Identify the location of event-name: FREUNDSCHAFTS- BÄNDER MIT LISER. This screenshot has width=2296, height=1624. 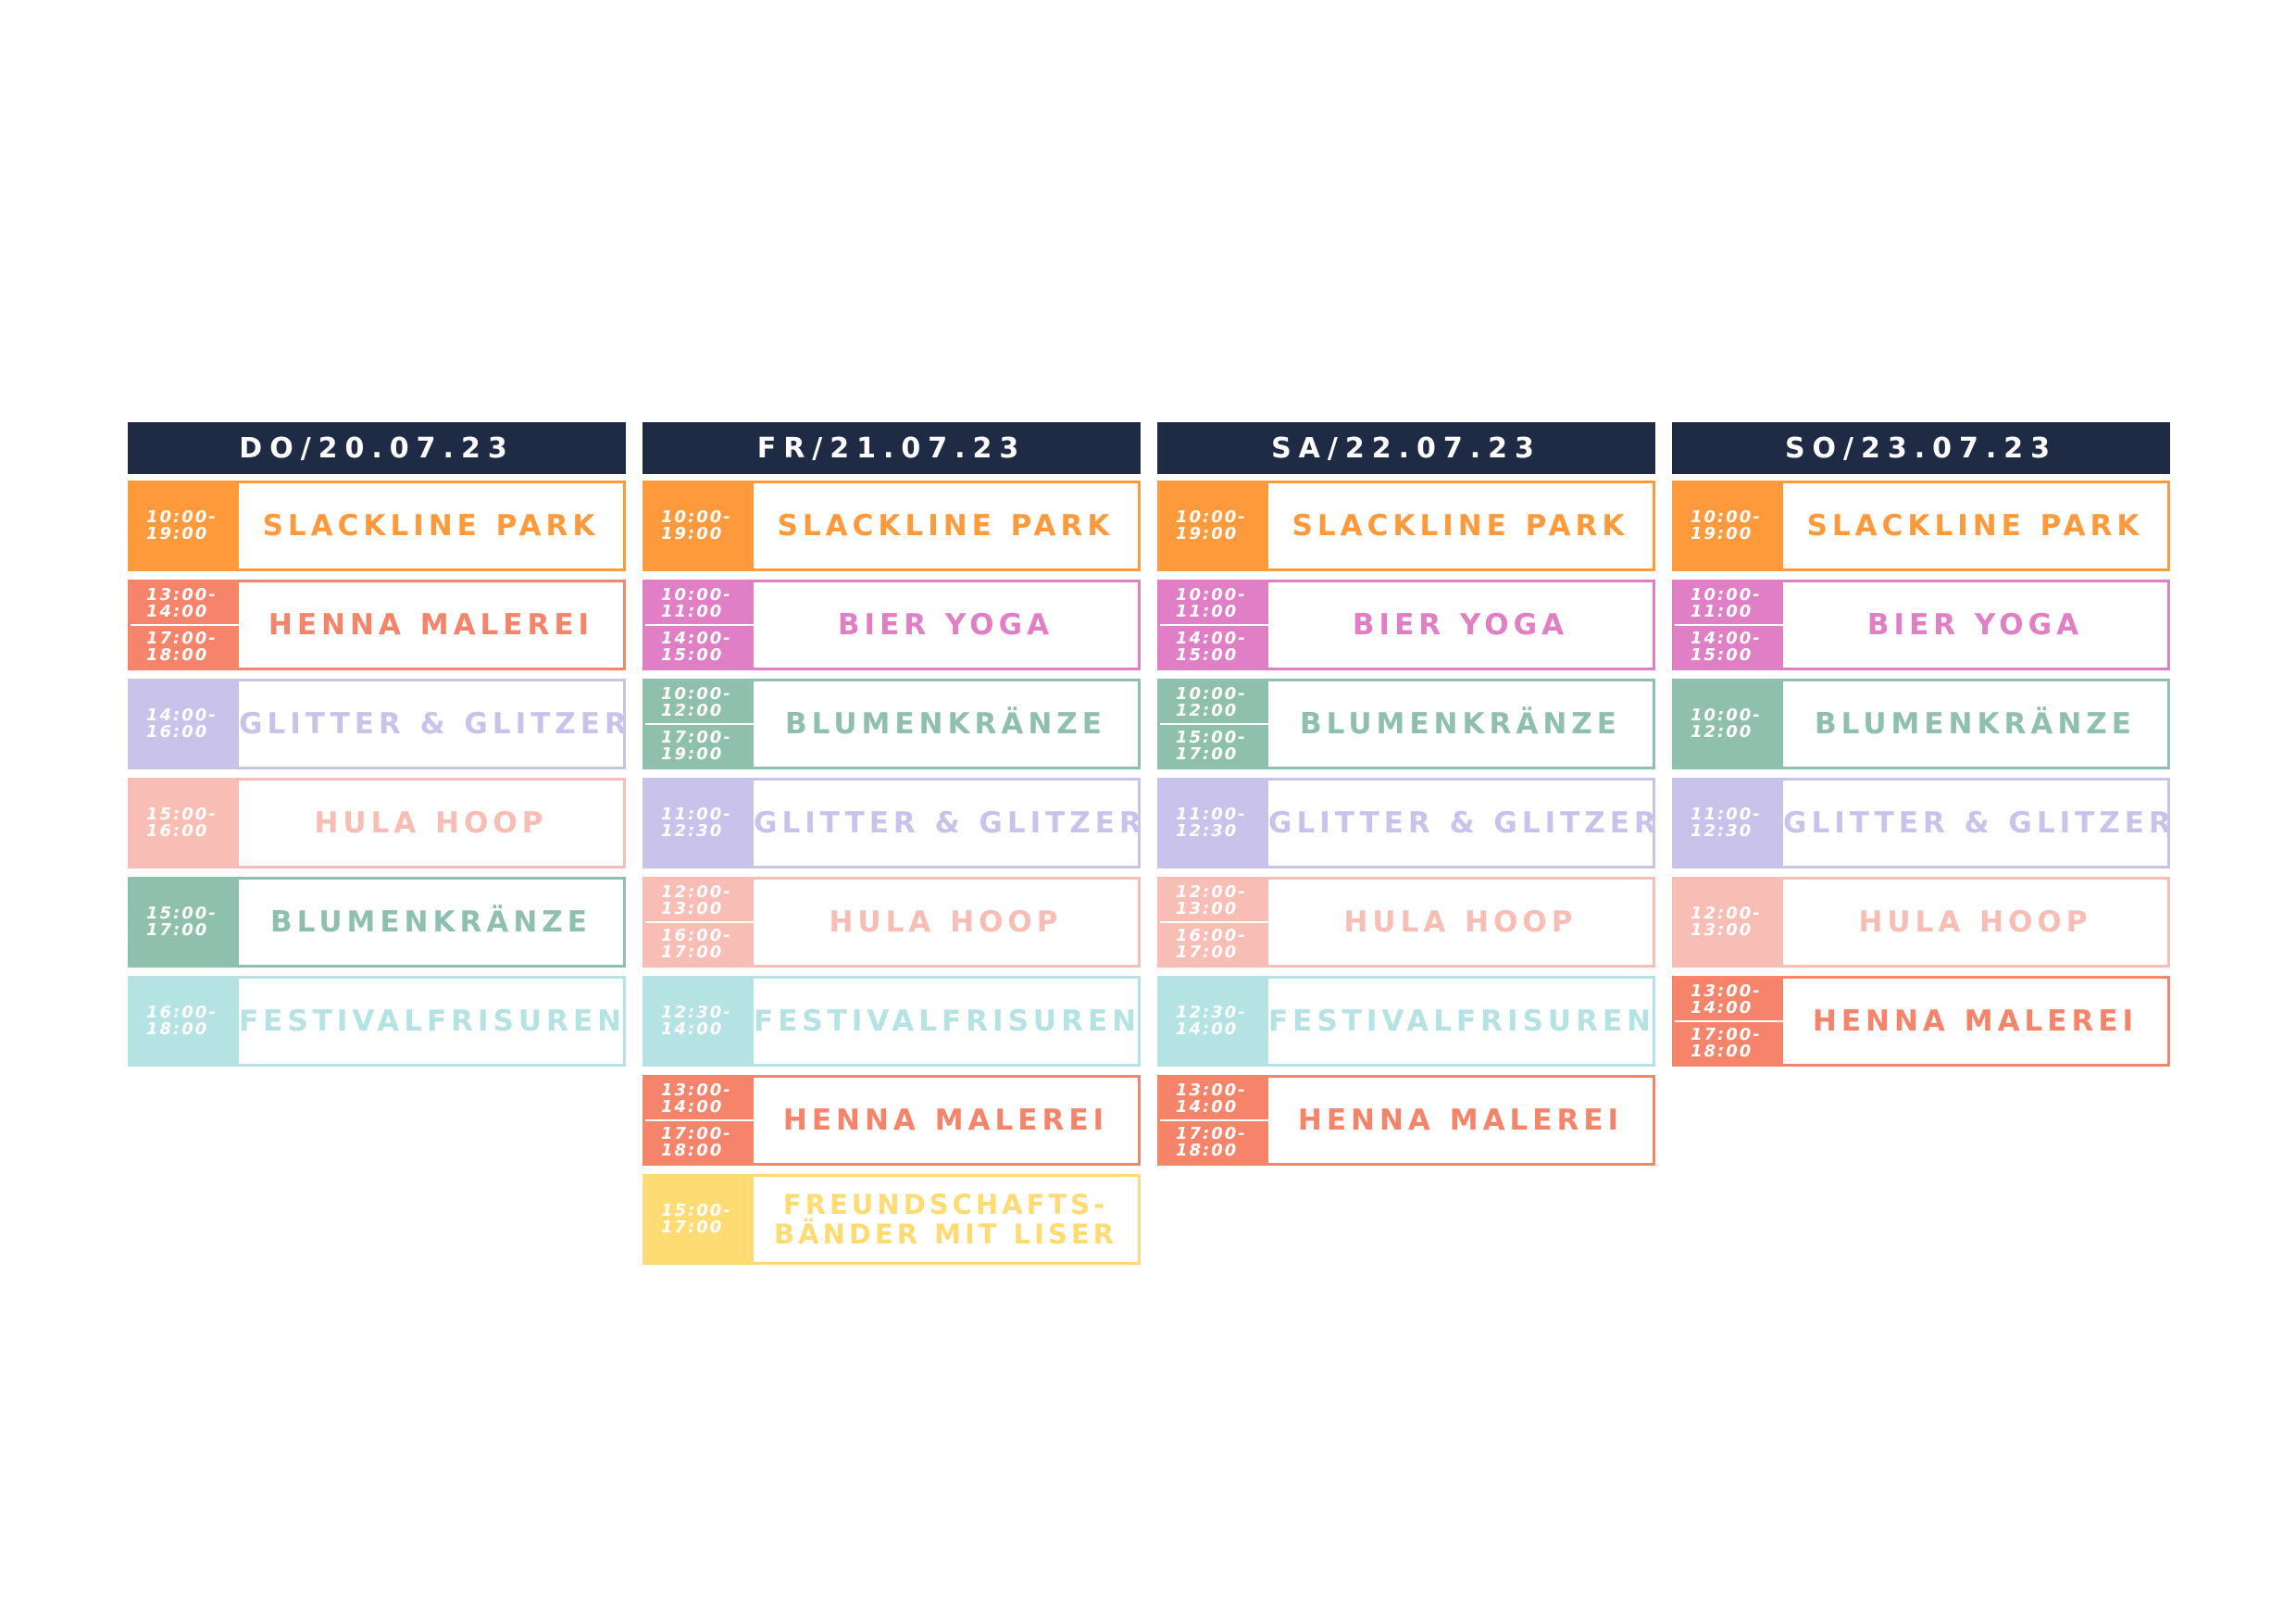
(946, 1219).